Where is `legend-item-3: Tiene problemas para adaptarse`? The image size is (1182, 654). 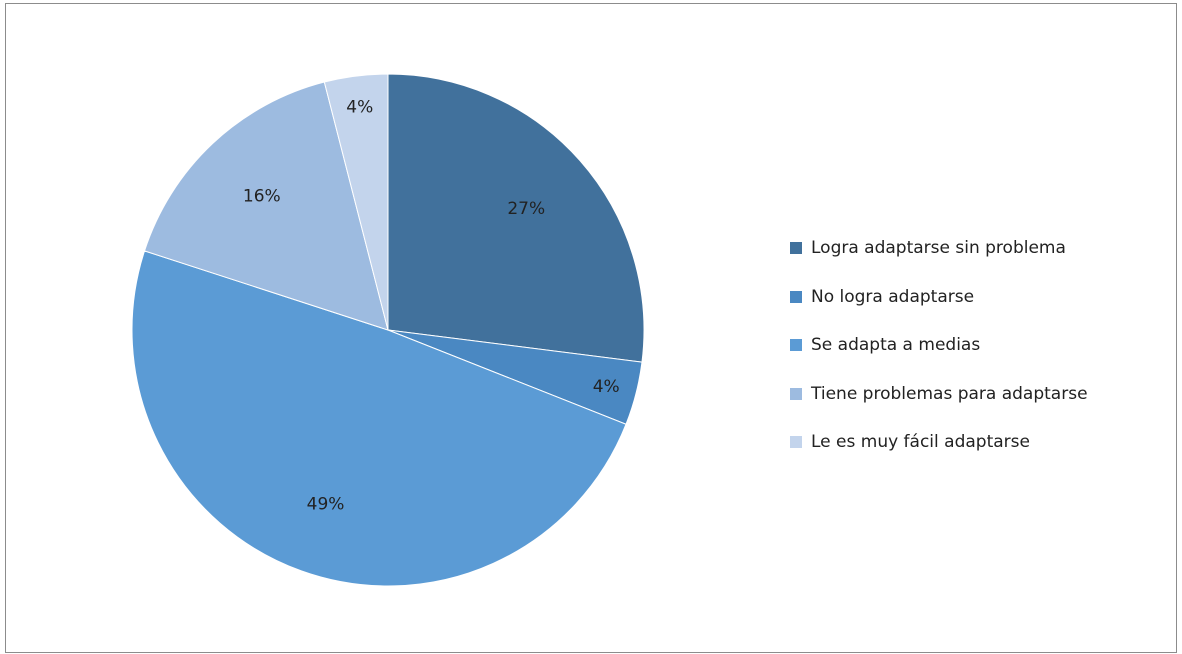
legend-item-3: Tiene problemas para adaptarse is located at coordinates (939, 394).